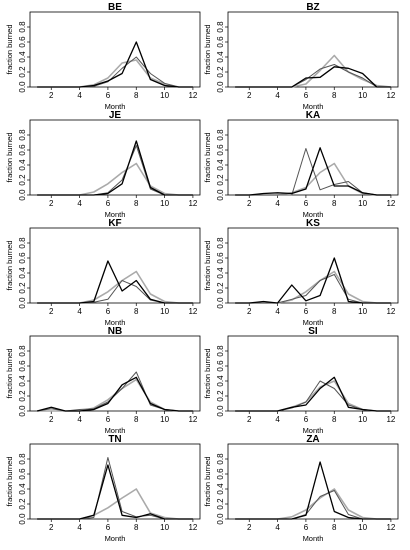  Describe the element at coordinates (313, 115) in the screenshot. I see `panel-title: KA` at that location.